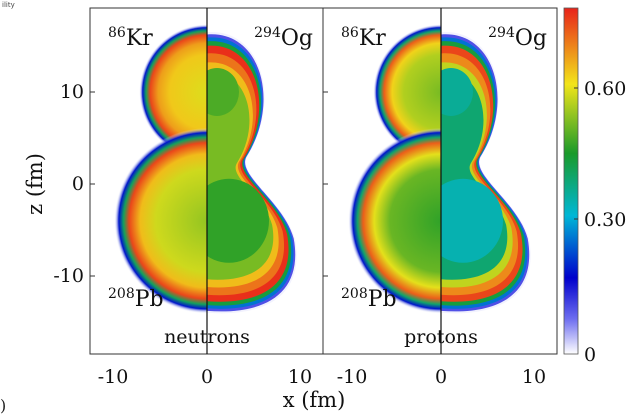 The image size is (631, 416). Describe the element at coordinates (35, 184) in the screenshot. I see `y-axis-label: z (fm)` at that location.